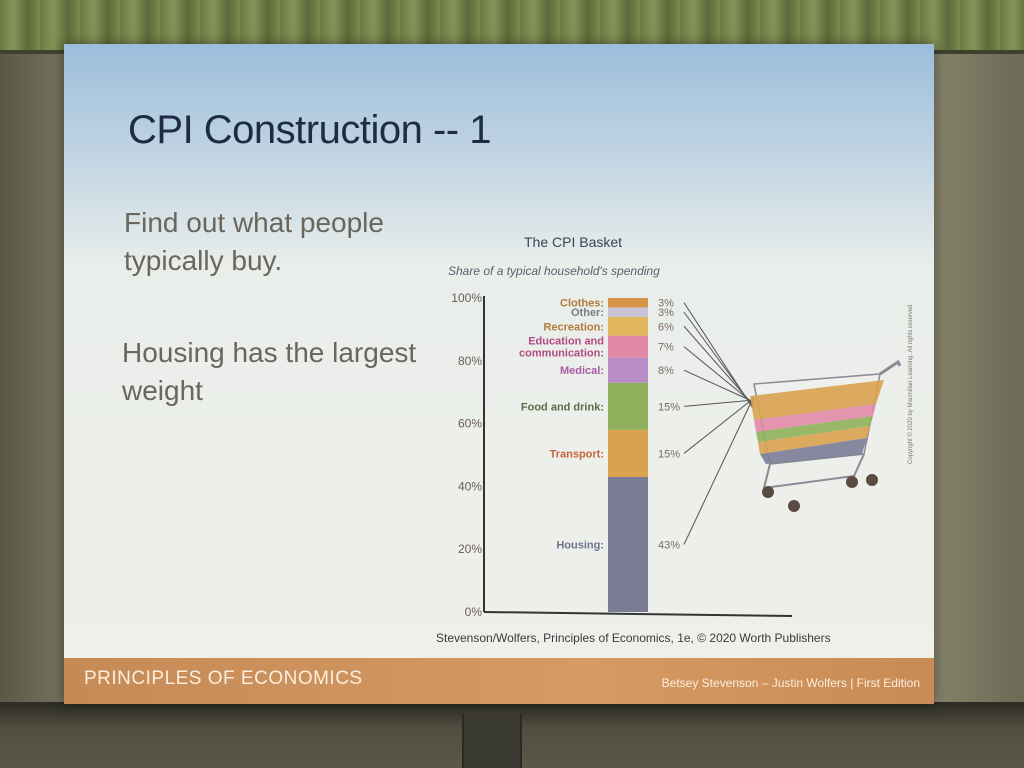  What do you see at coordinates (792, 423) in the screenshot?
I see `shopping-cart-illustration` at bounding box center [792, 423].